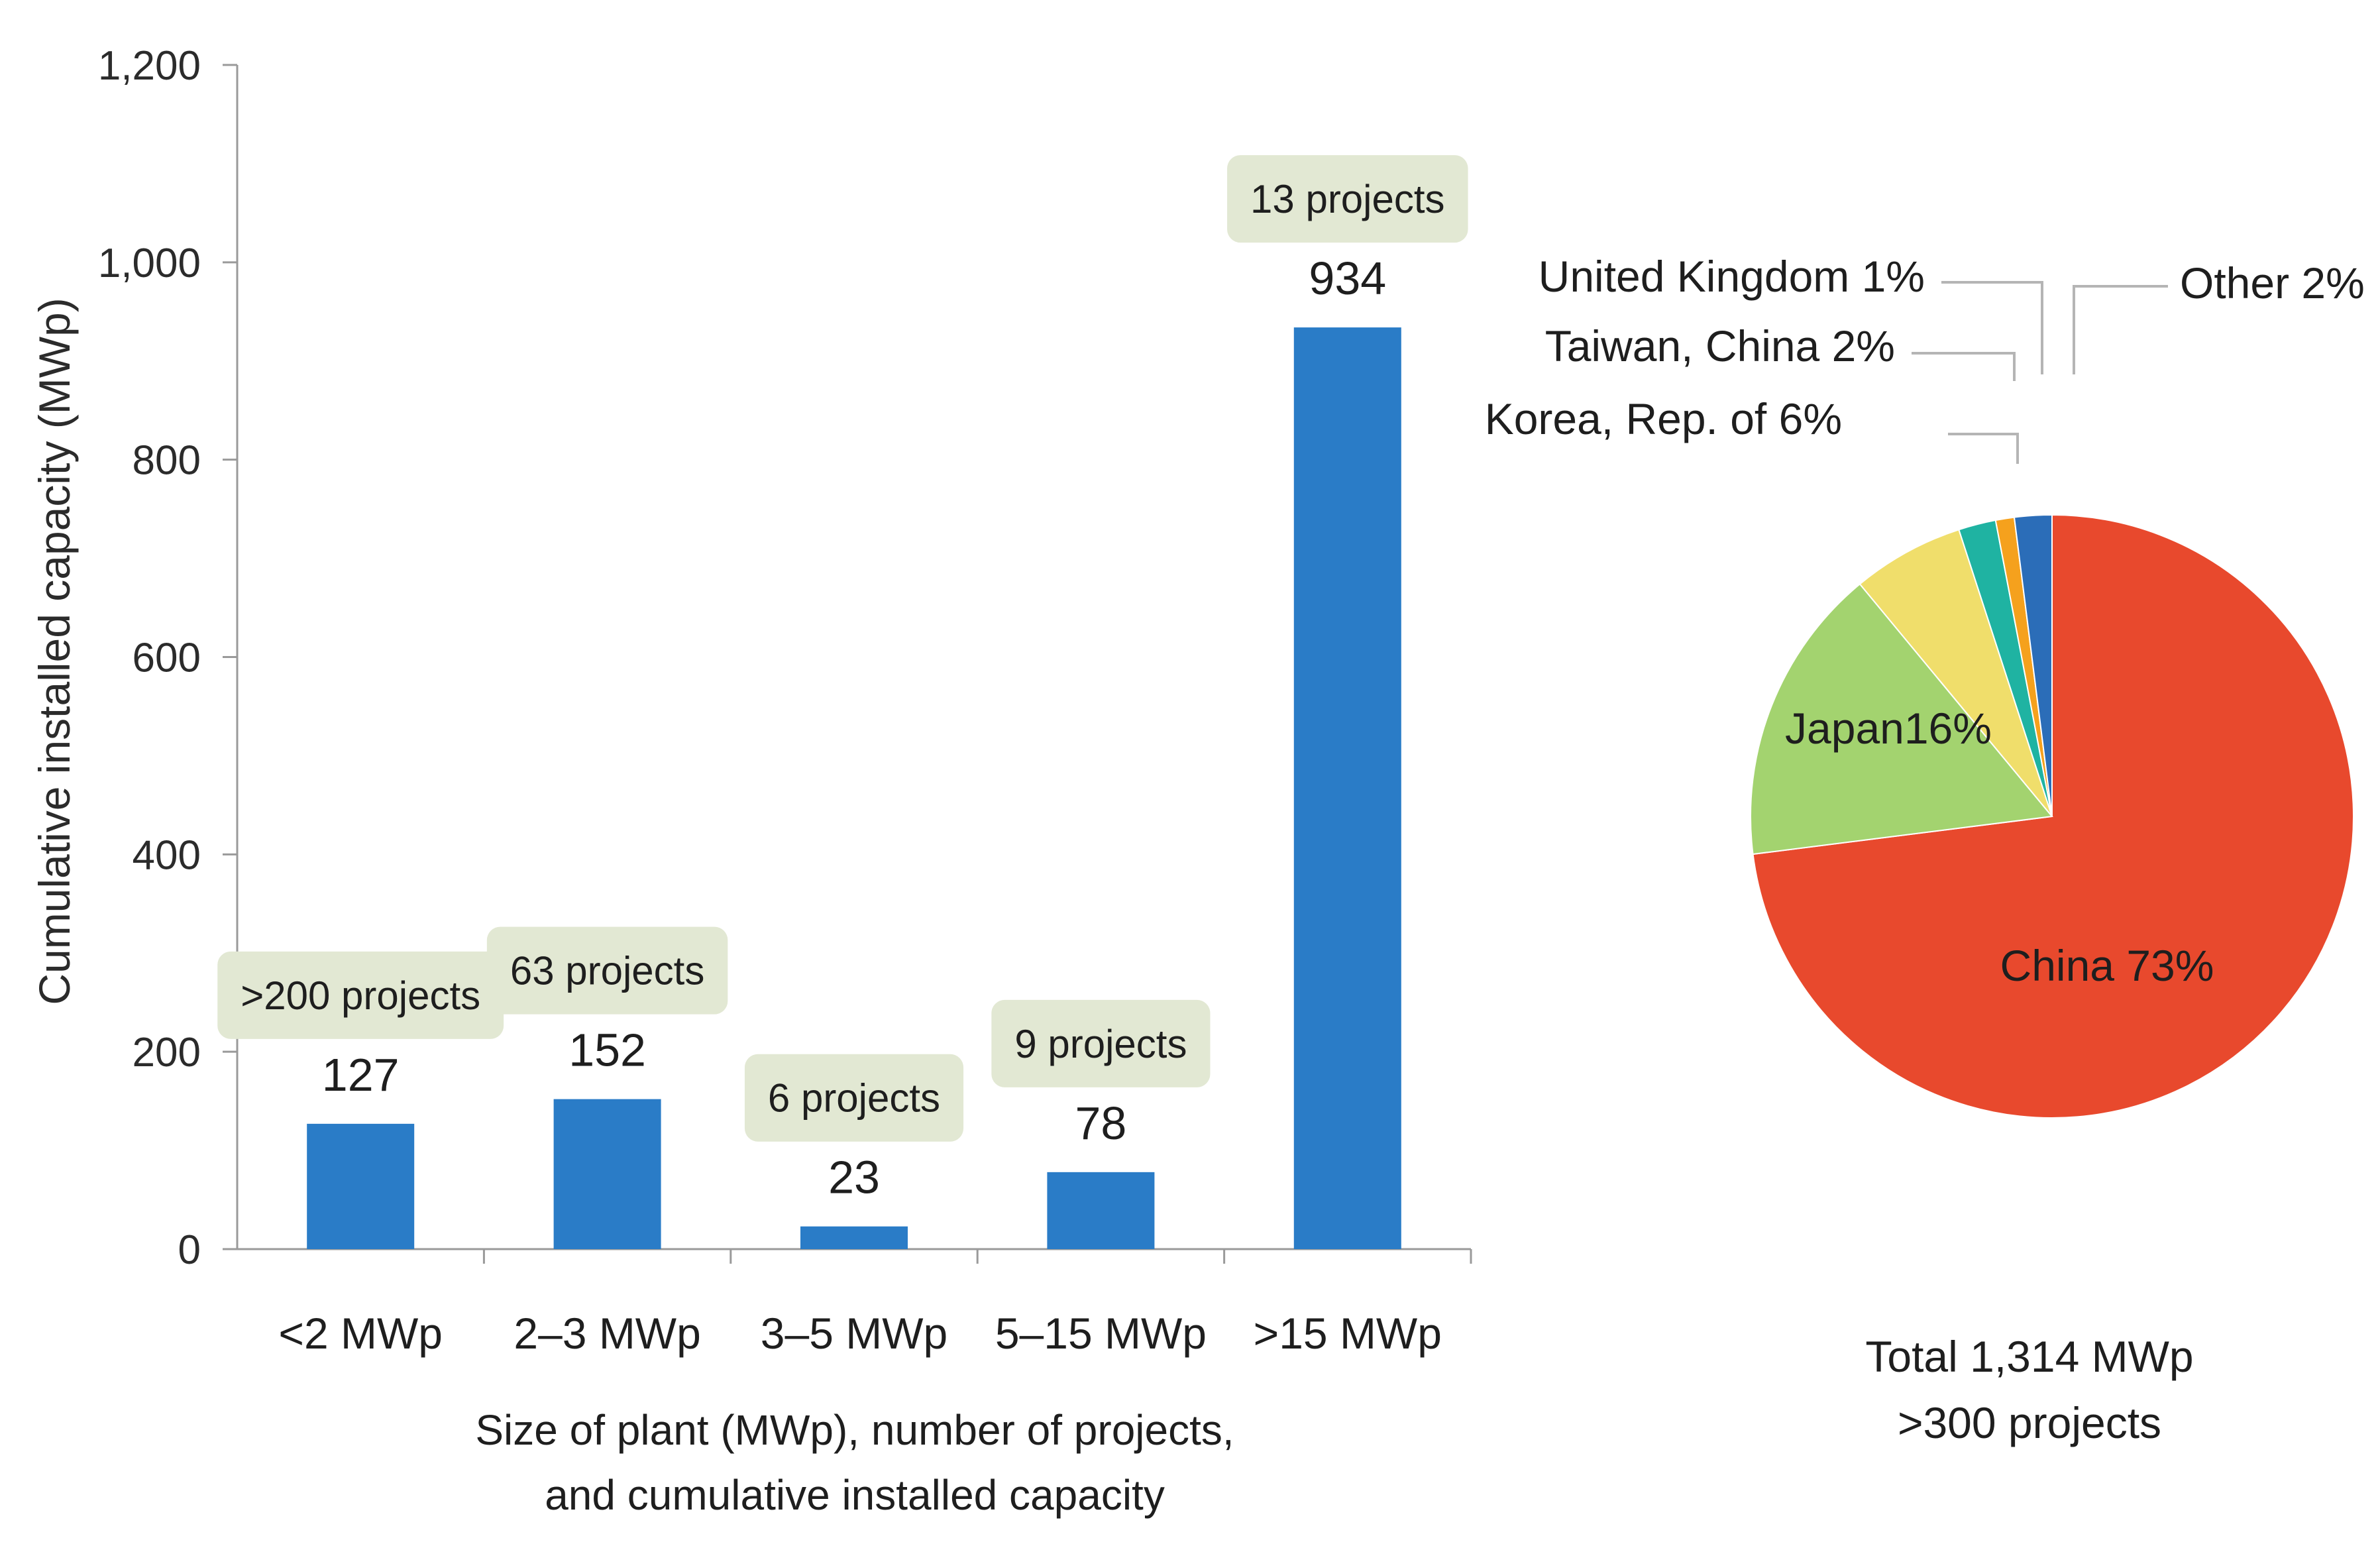  Describe the element at coordinates (1720, 345) in the screenshot. I see `pie-label-taiwan: Taiwan, China 2%` at that location.